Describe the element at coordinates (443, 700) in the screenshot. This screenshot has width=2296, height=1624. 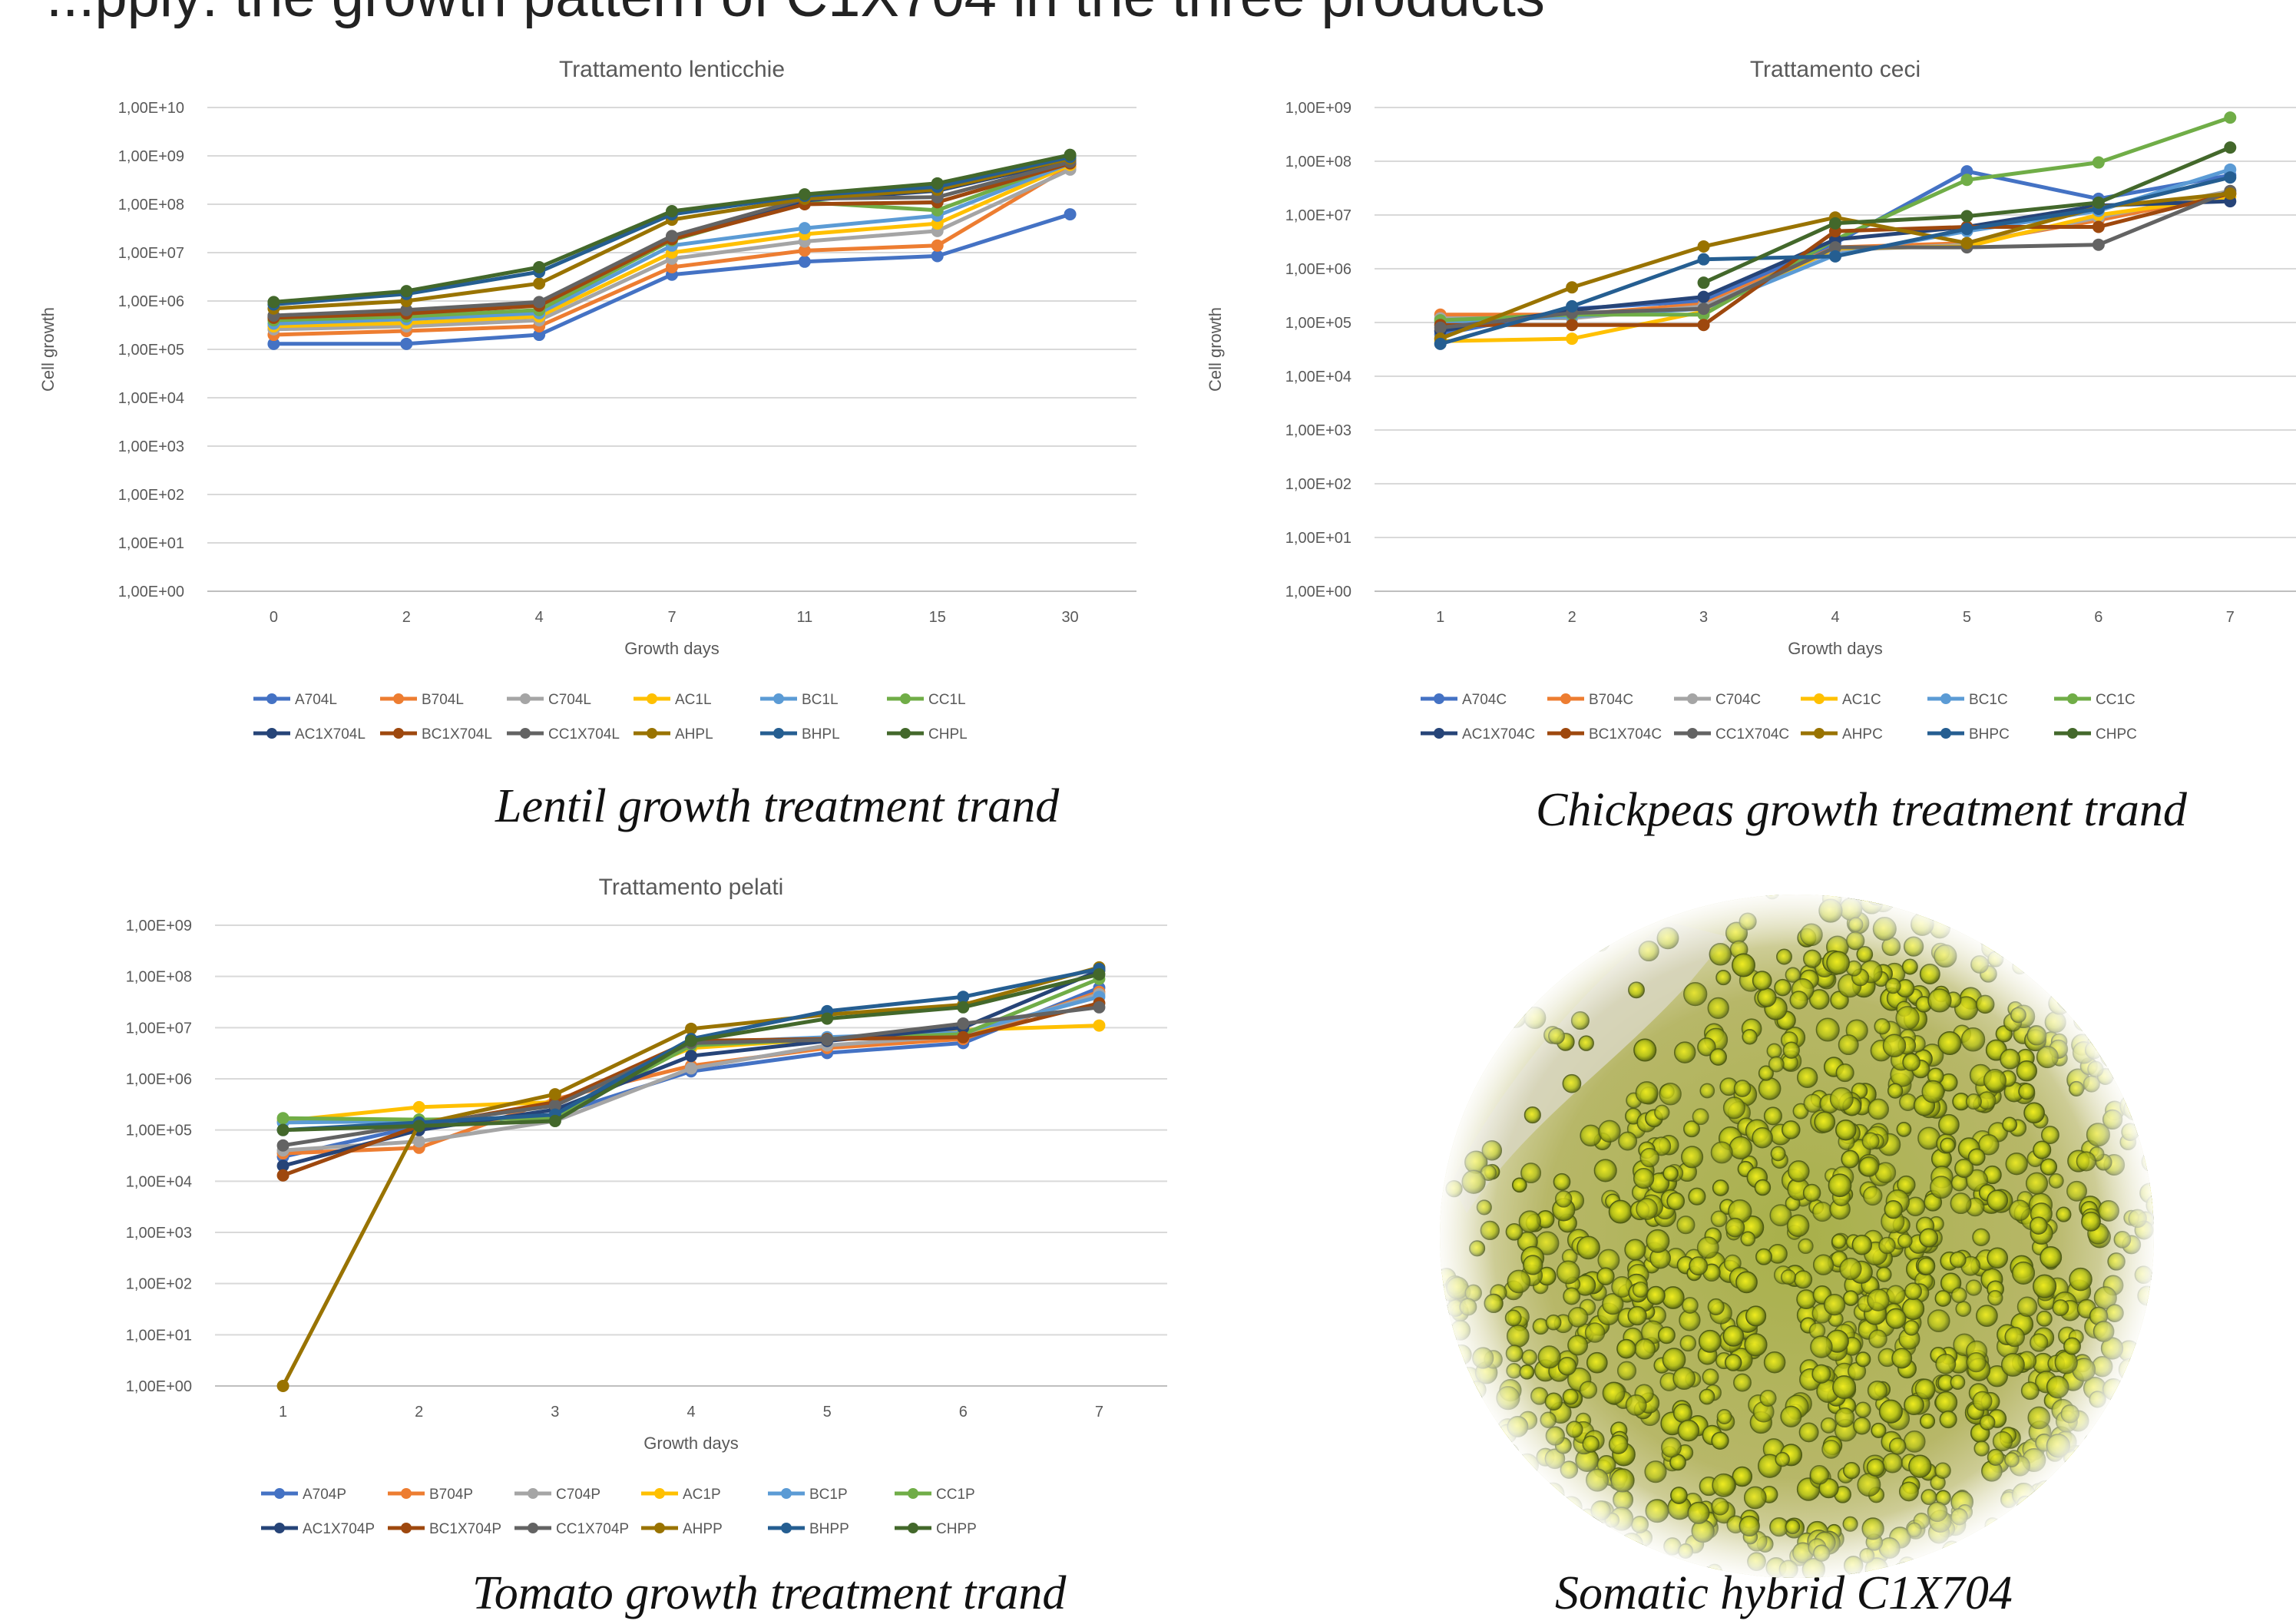
I see `lentil-legend-label: B704L` at that location.